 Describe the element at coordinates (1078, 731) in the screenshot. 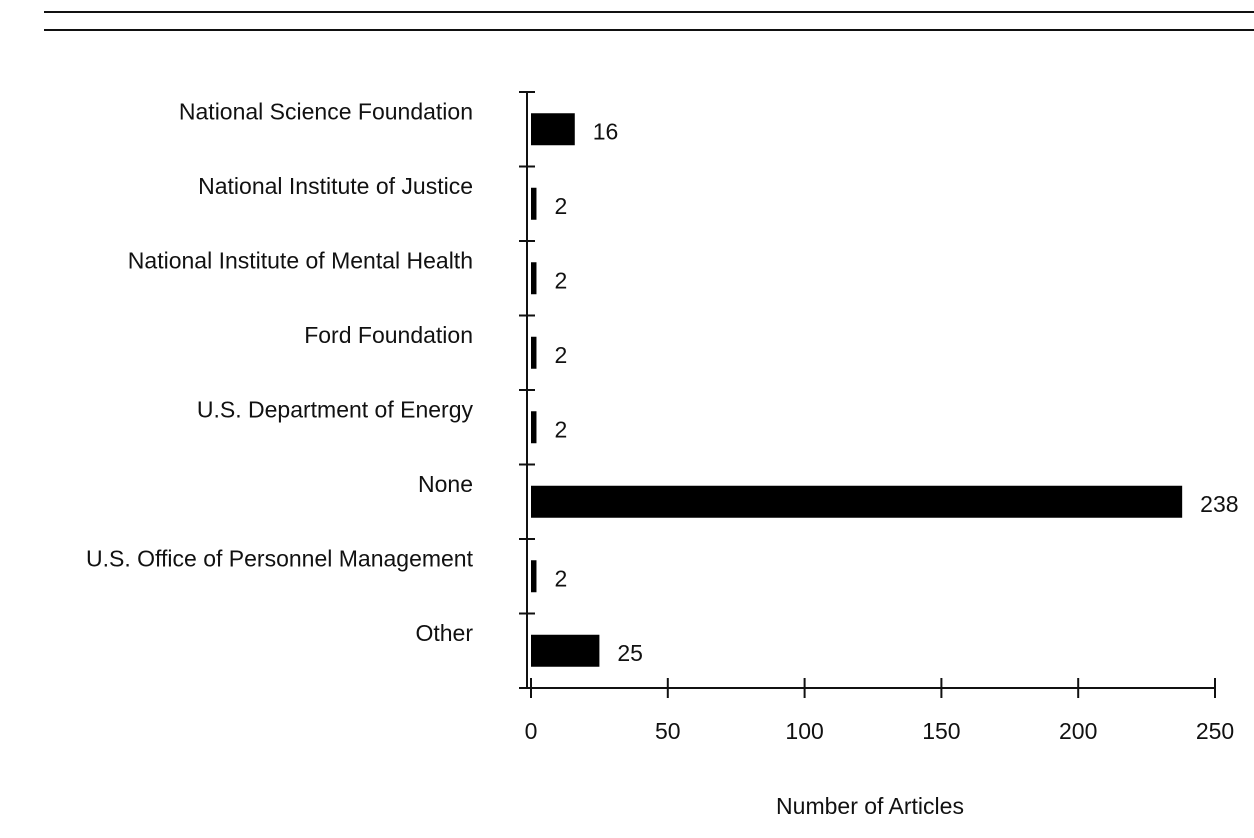

I see `x-tick-label: 200` at that location.